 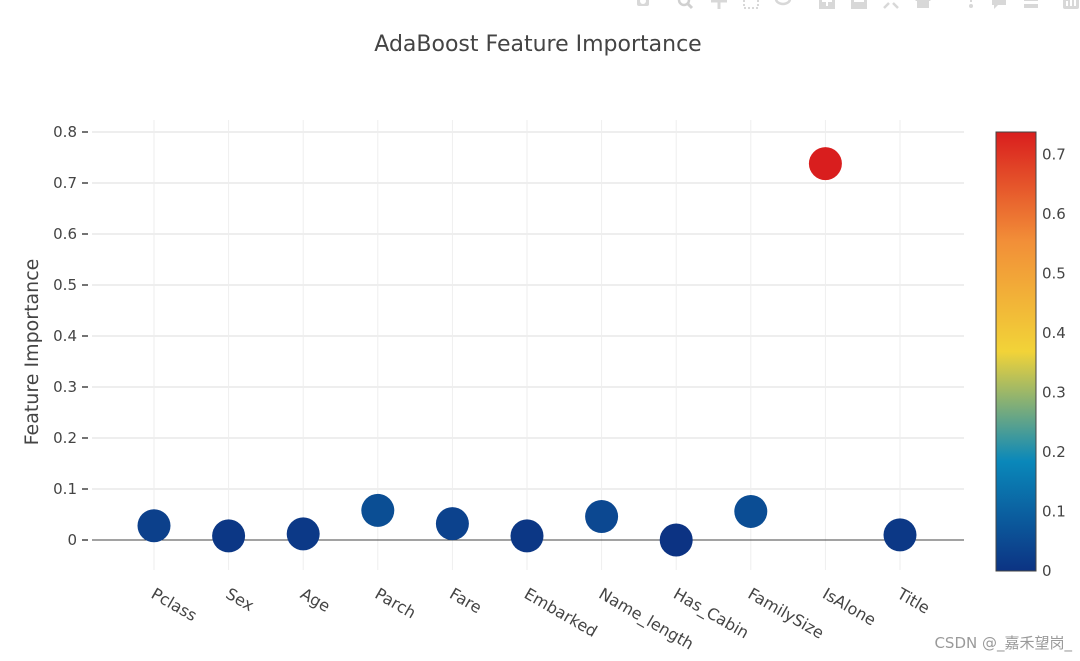 I want to click on colorbar-tick-label: 0.2, so click(x=1054, y=452).